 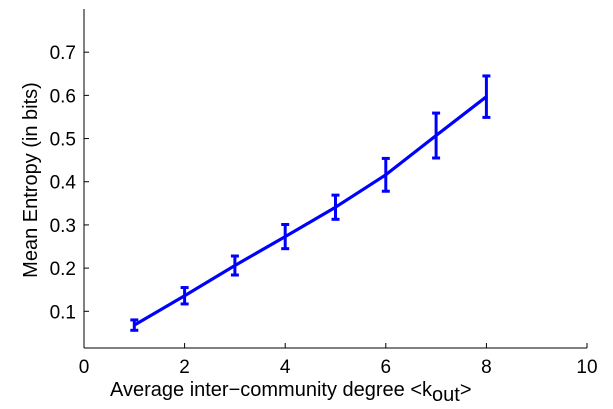 What do you see at coordinates (63, 140) in the screenshot?
I see `y-tick-label: 0.5` at bounding box center [63, 140].